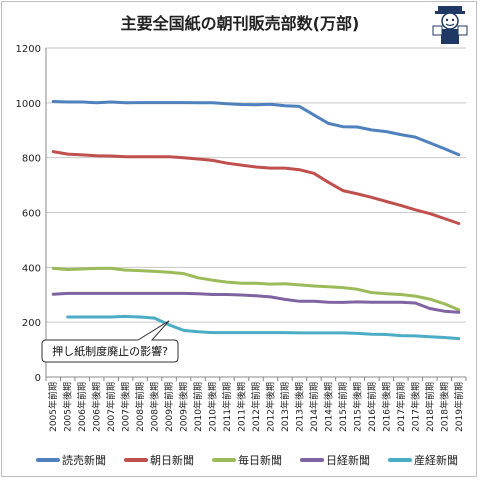  Describe the element at coordinates (450, 25) in the screenshot. I see `mascot-logo-icon` at that location.